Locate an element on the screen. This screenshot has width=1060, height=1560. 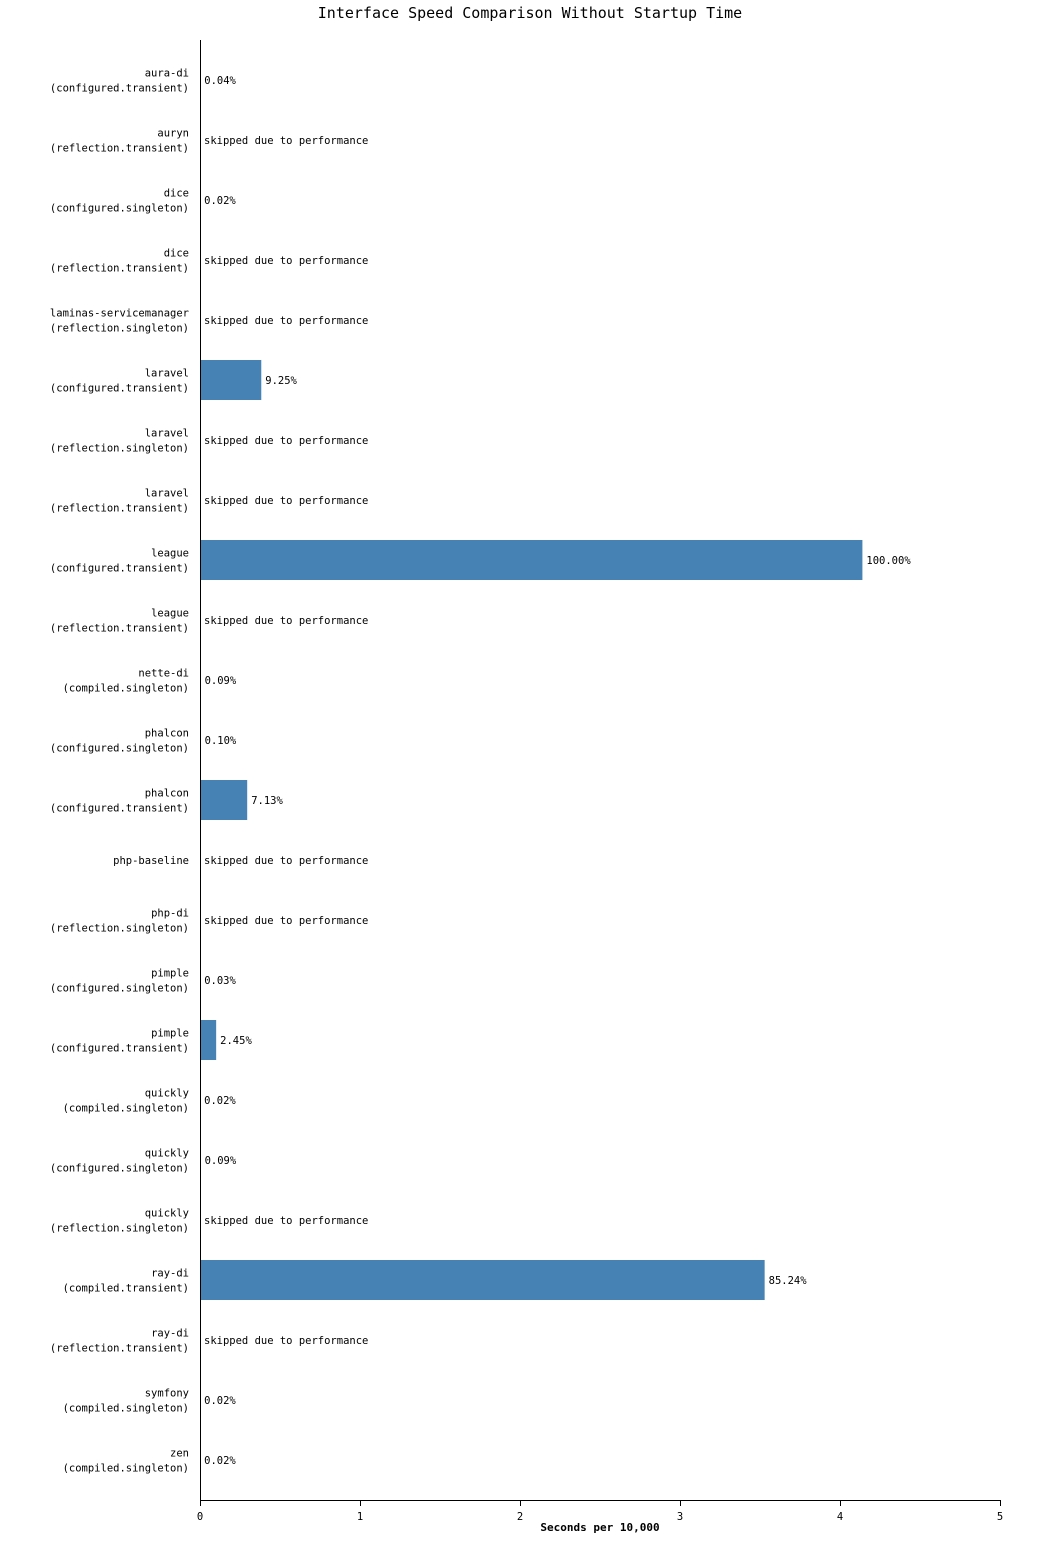
category-label: dice (configured.singleton) is located at coordinates (119, 201).